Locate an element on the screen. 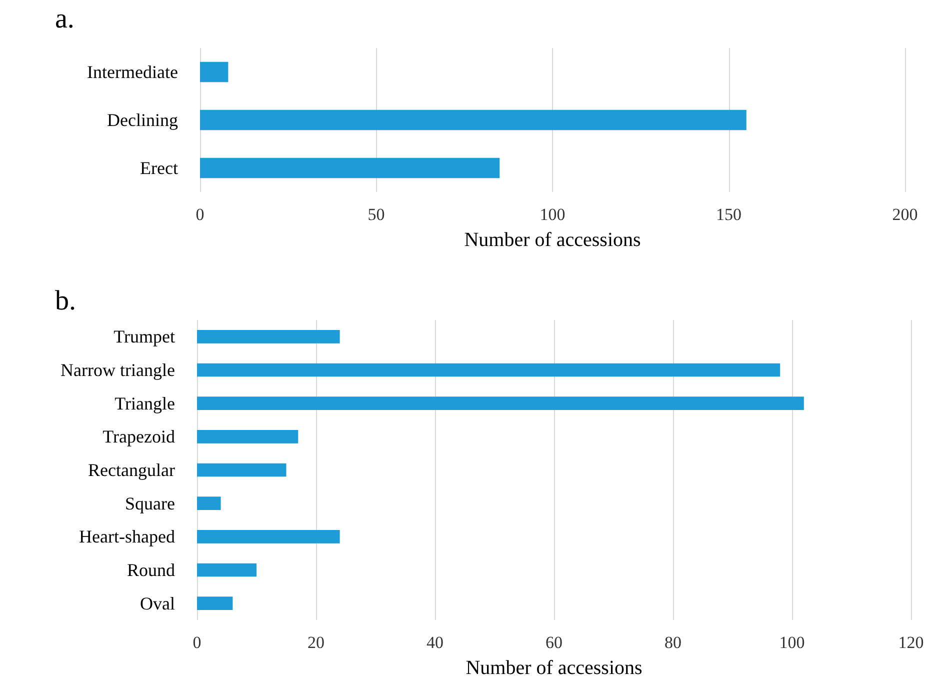  y-tick-label: Declining is located at coordinates (142, 120).